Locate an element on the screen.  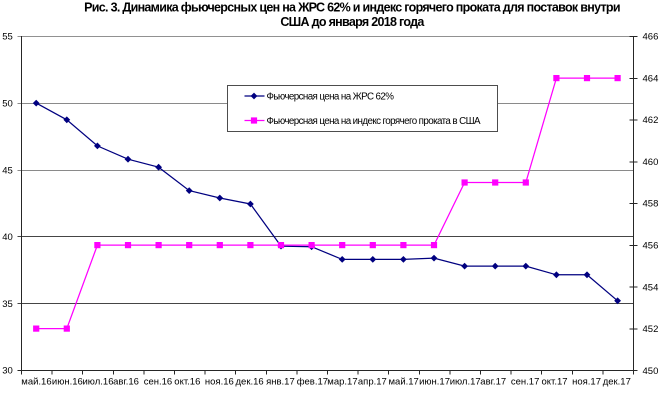
svg-text: сен.16 is located at coordinates (158, 382).